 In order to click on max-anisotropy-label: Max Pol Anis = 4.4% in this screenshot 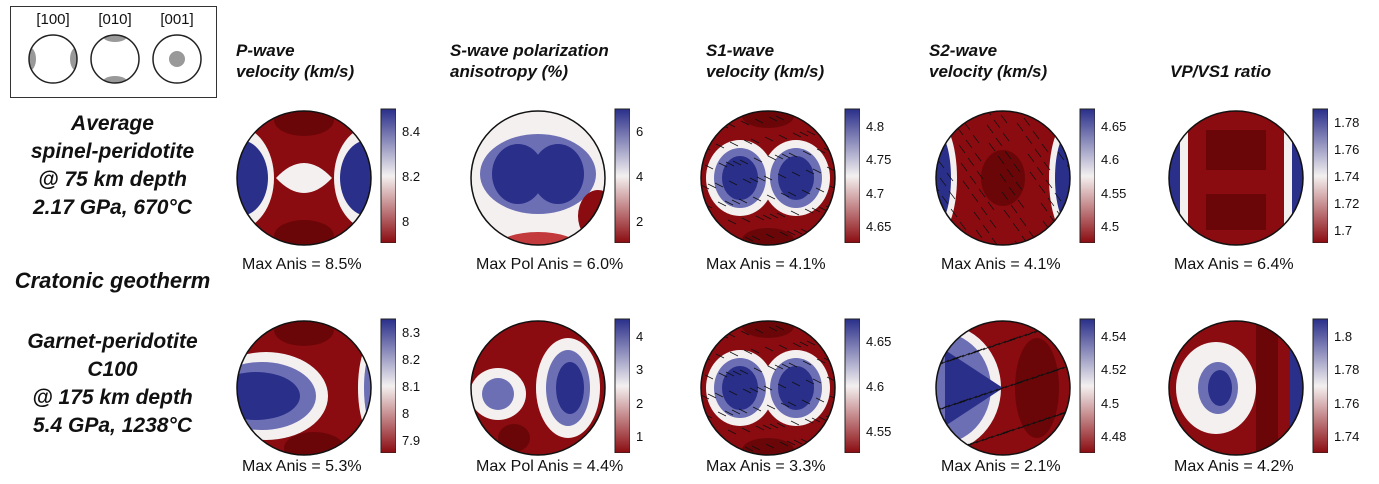, I will do `click(550, 466)`.